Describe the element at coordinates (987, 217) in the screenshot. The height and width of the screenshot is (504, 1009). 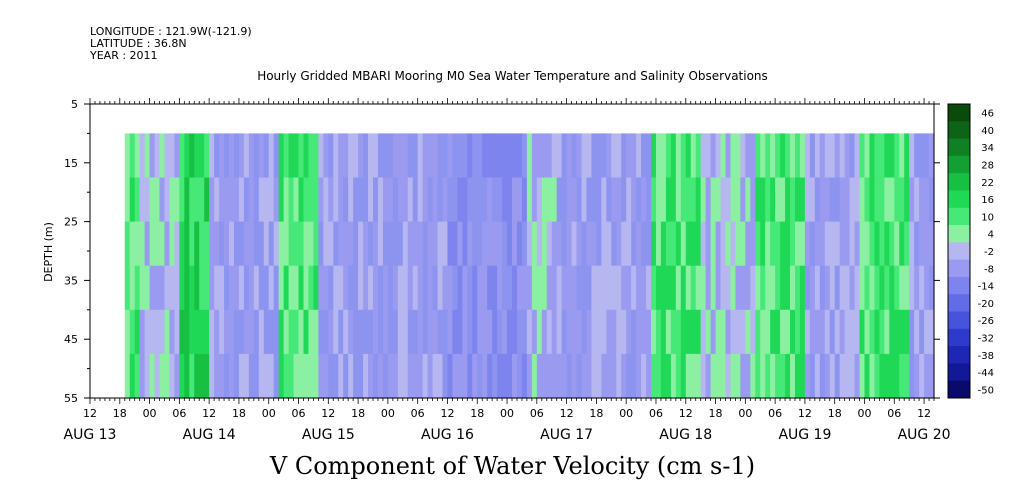
I see `colorbar-label: 10` at that location.